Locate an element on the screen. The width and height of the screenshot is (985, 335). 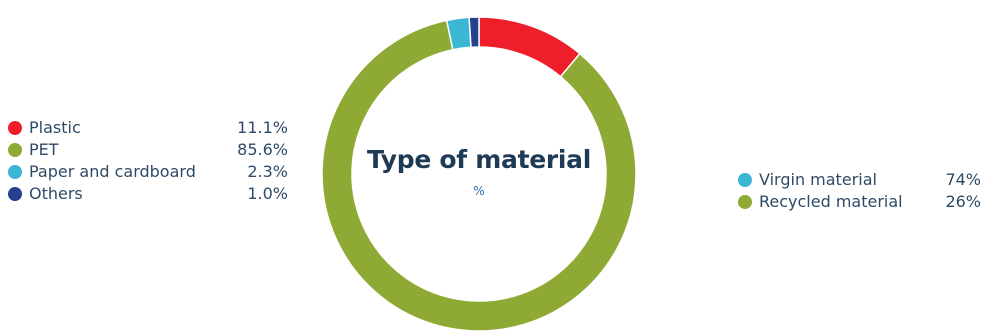
legend-value: 85.6% is located at coordinates (262, 149).